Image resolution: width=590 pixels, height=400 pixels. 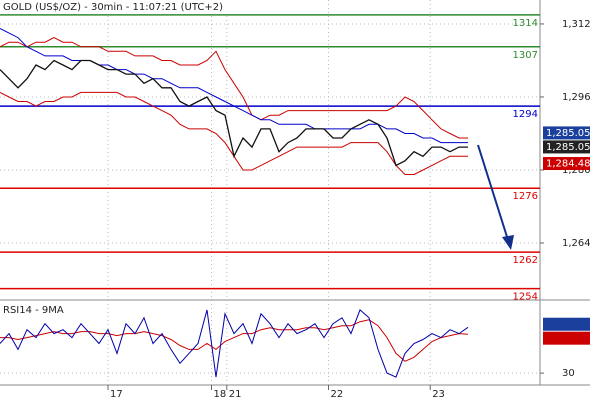 What do you see at coordinates (220, 394) in the screenshot?
I see `x-tick-label: 18` at bounding box center [220, 394].